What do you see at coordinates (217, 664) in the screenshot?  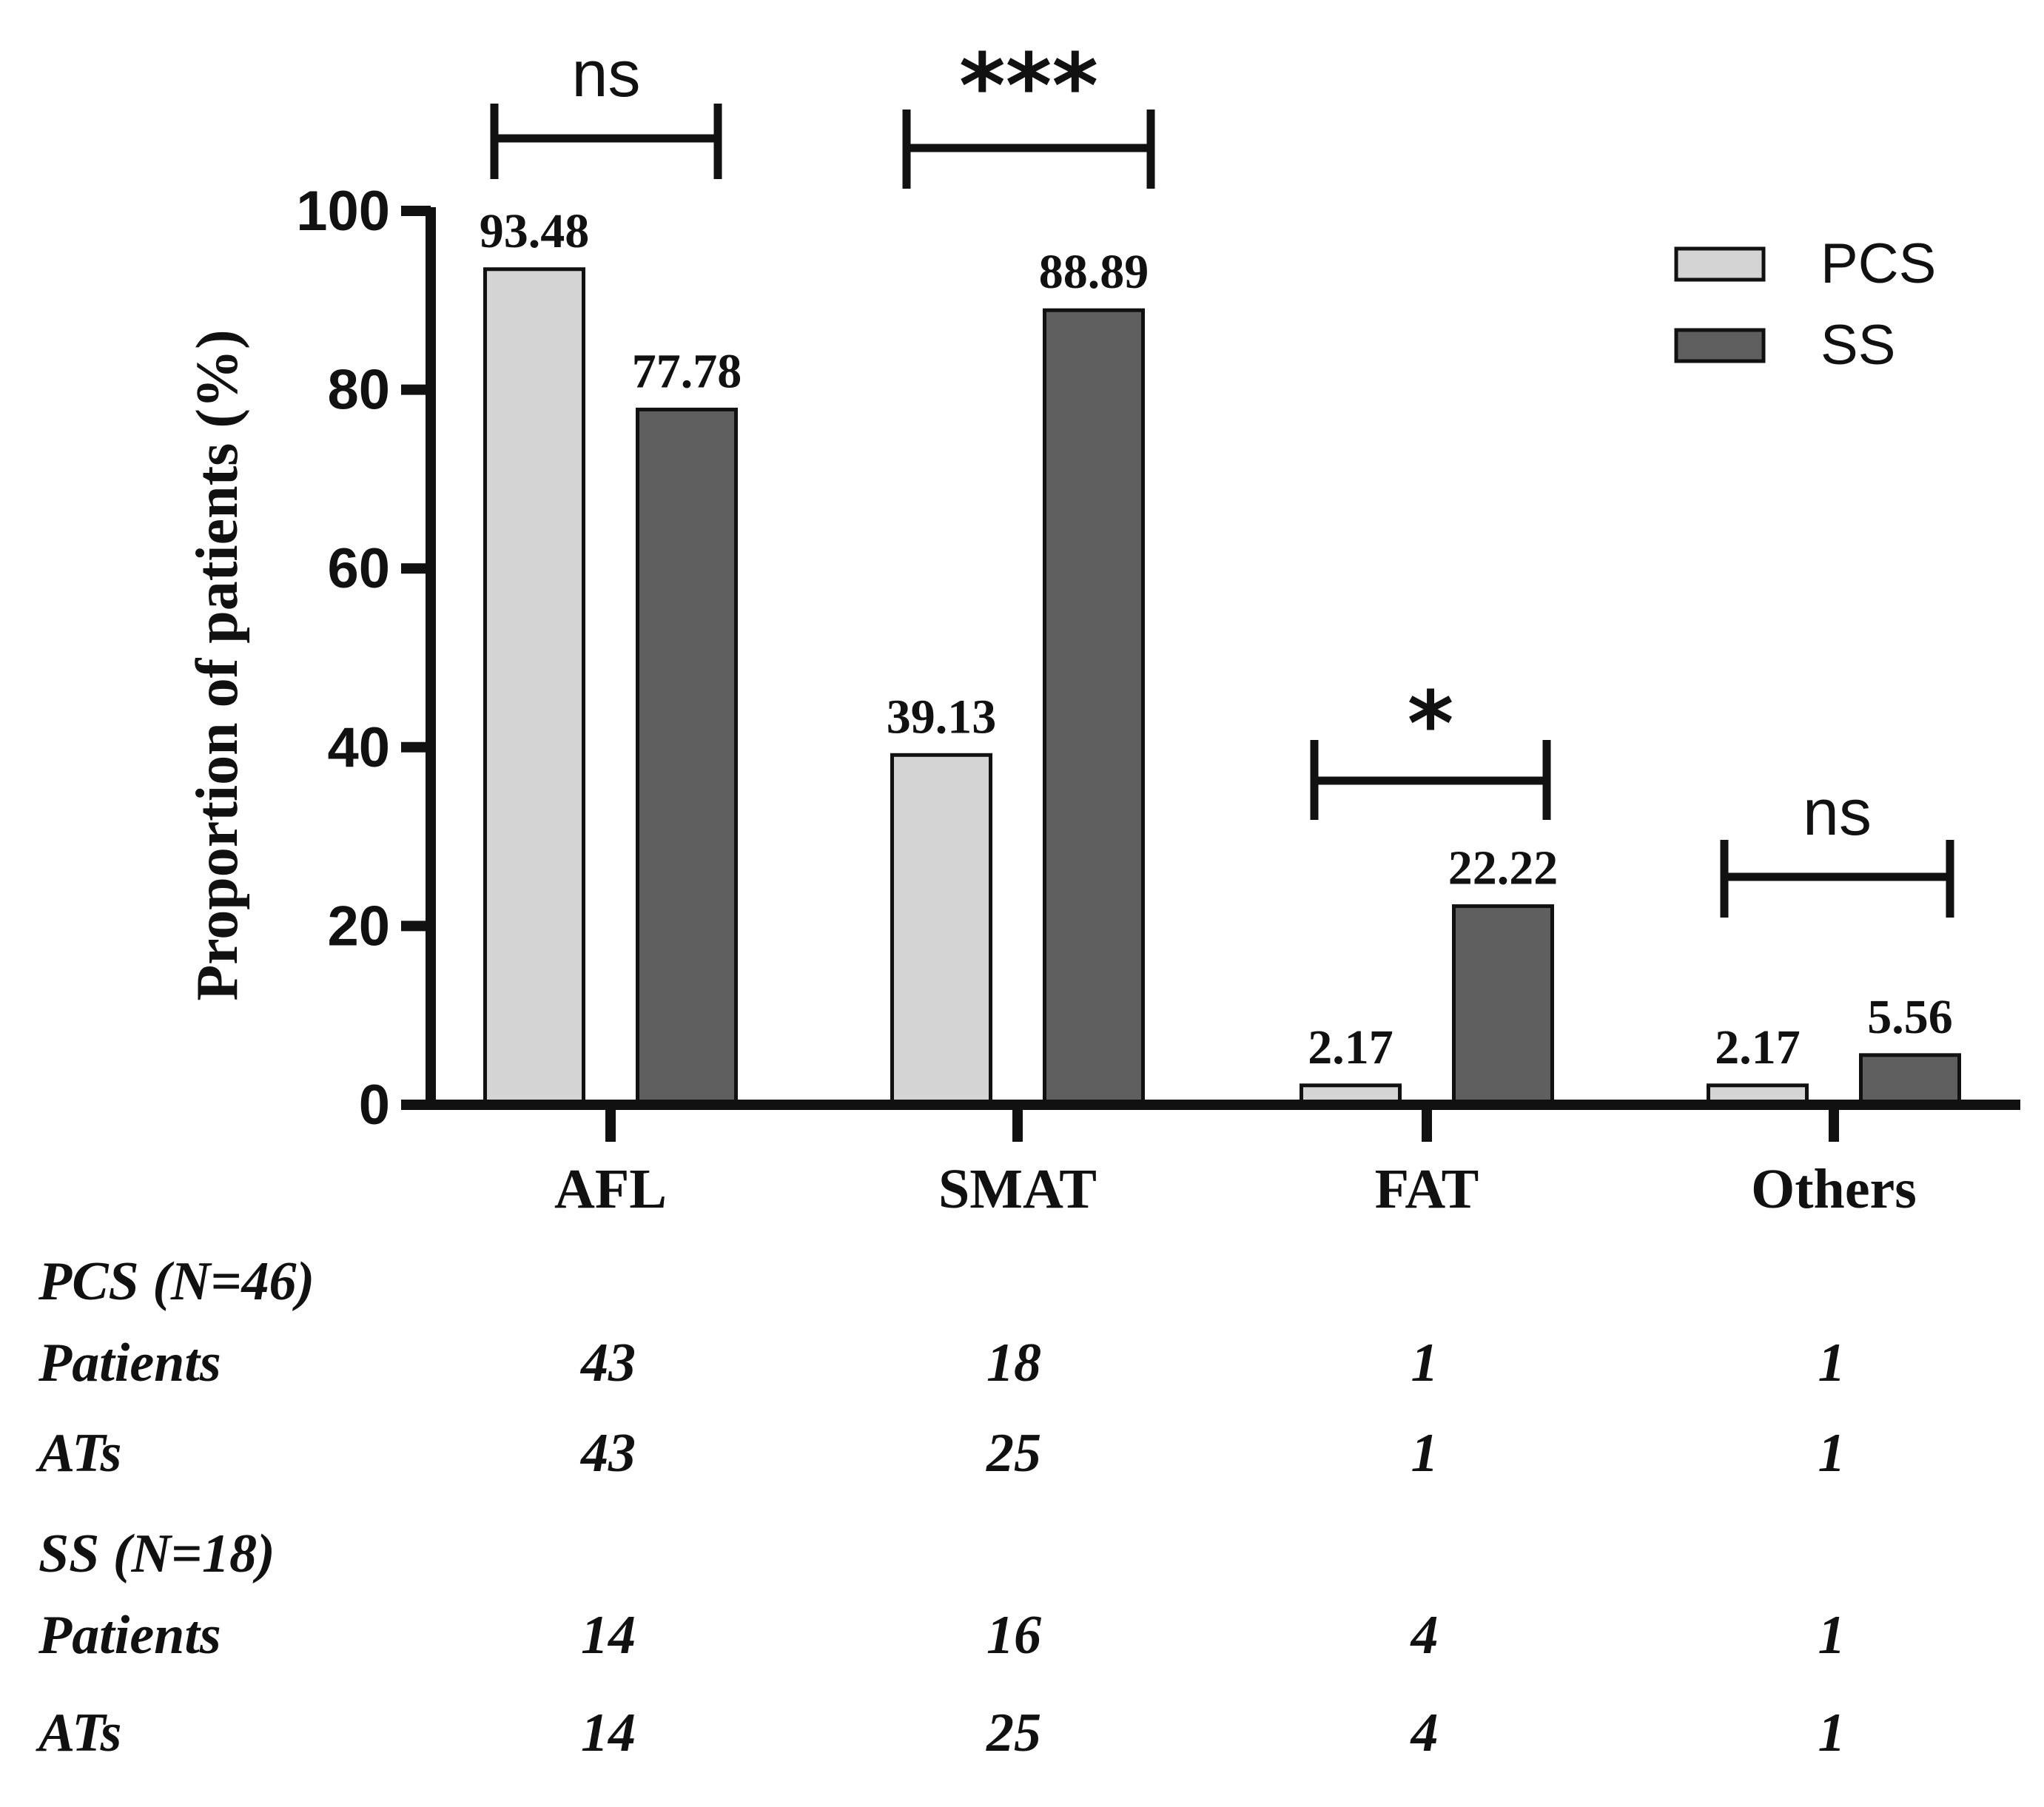 I see `y-axis-title: Proportion of patients (%)` at bounding box center [217, 664].